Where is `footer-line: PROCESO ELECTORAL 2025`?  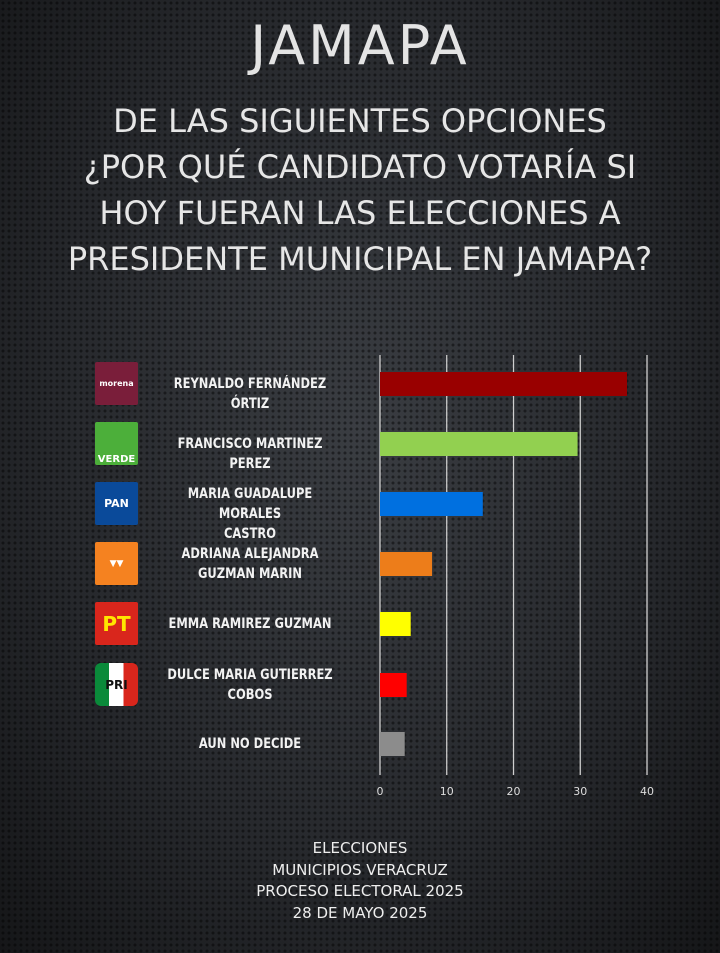 footer-line: PROCESO ELECTORAL 2025 is located at coordinates (360, 891).